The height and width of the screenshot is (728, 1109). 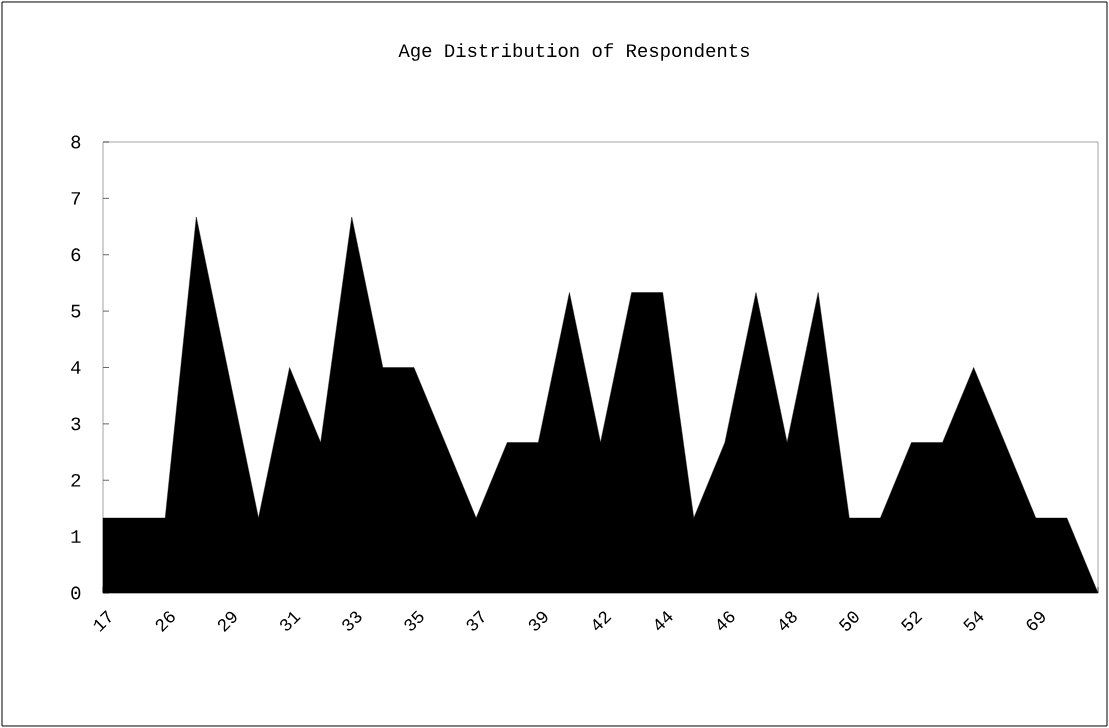 What do you see at coordinates (475, 620) in the screenshot?
I see `x-tick-label: 37` at bounding box center [475, 620].